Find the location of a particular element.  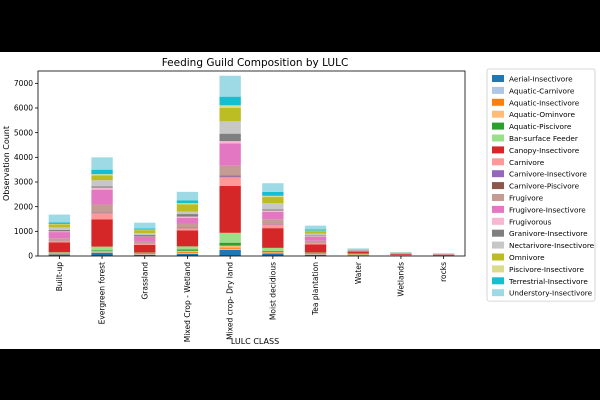

y-axis-label: Observation Count is located at coordinates (6, 163).